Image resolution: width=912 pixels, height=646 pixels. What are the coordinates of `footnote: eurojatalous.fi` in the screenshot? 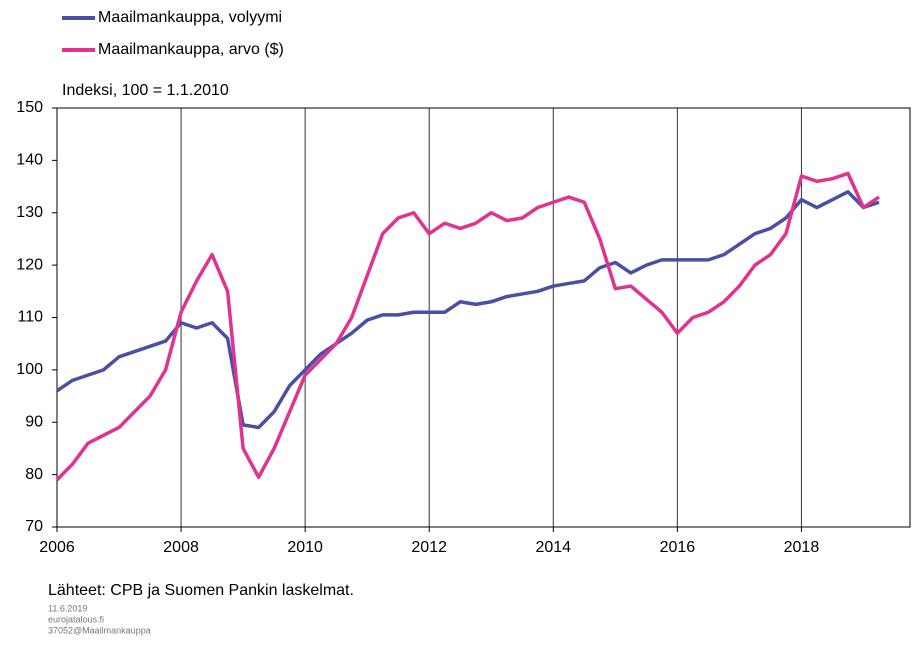 It's located at (76, 619).